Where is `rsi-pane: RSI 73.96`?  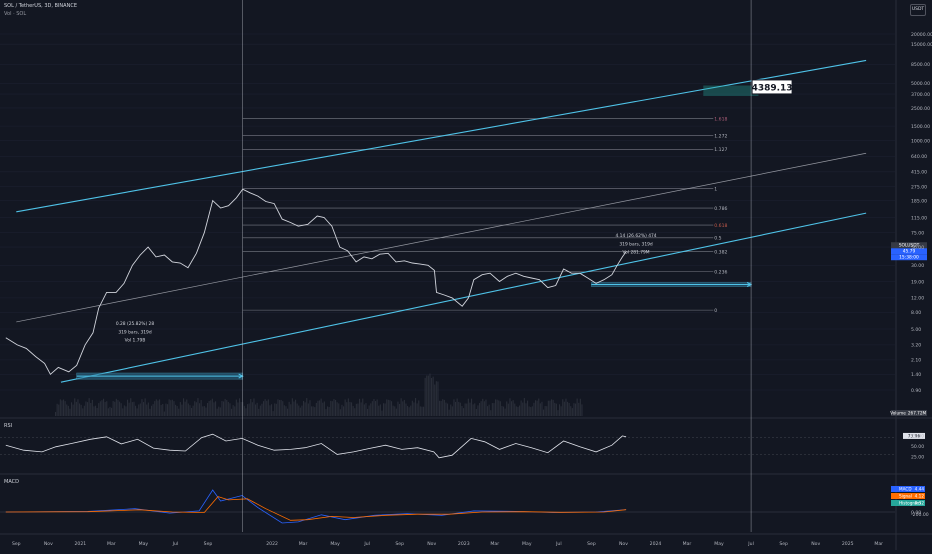
rsi-pane: RSI 73.96 is located at coordinates (462, 441).